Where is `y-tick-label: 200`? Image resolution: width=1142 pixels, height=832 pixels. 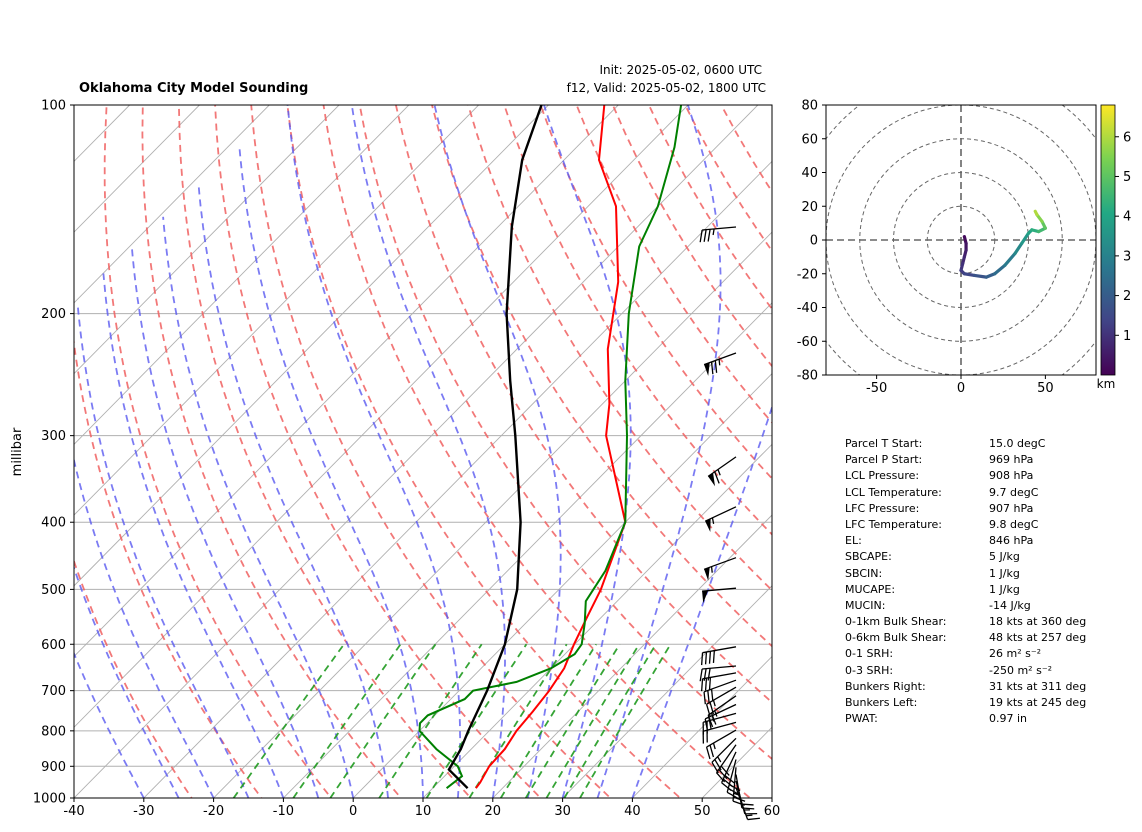 y-tick-label: 200 is located at coordinates (53, 314).